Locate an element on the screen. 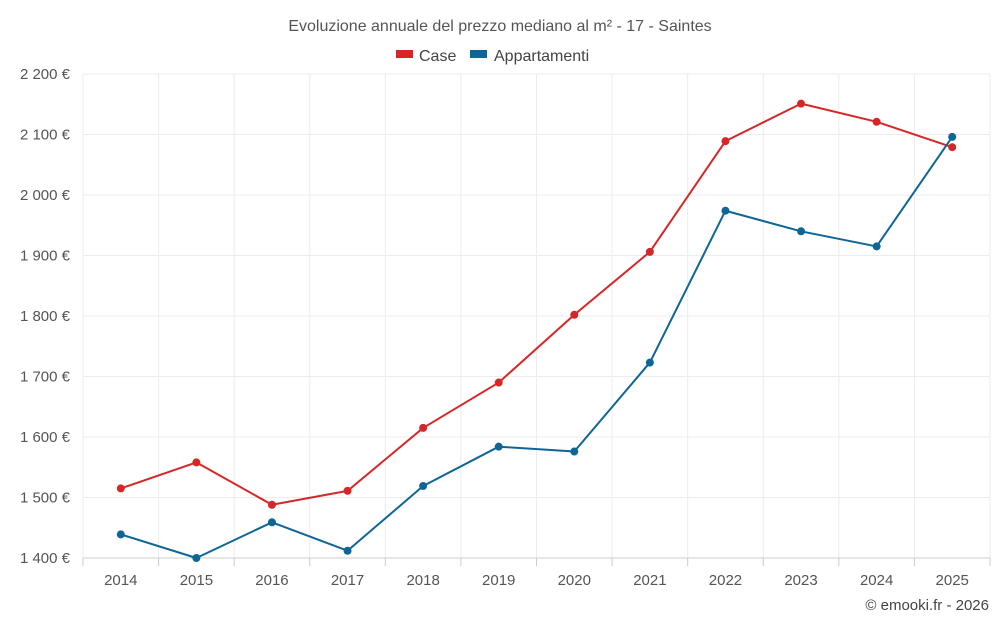 The image size is (1000, 625). x-tick-label: 2022 is located at coordinates (725, 580).